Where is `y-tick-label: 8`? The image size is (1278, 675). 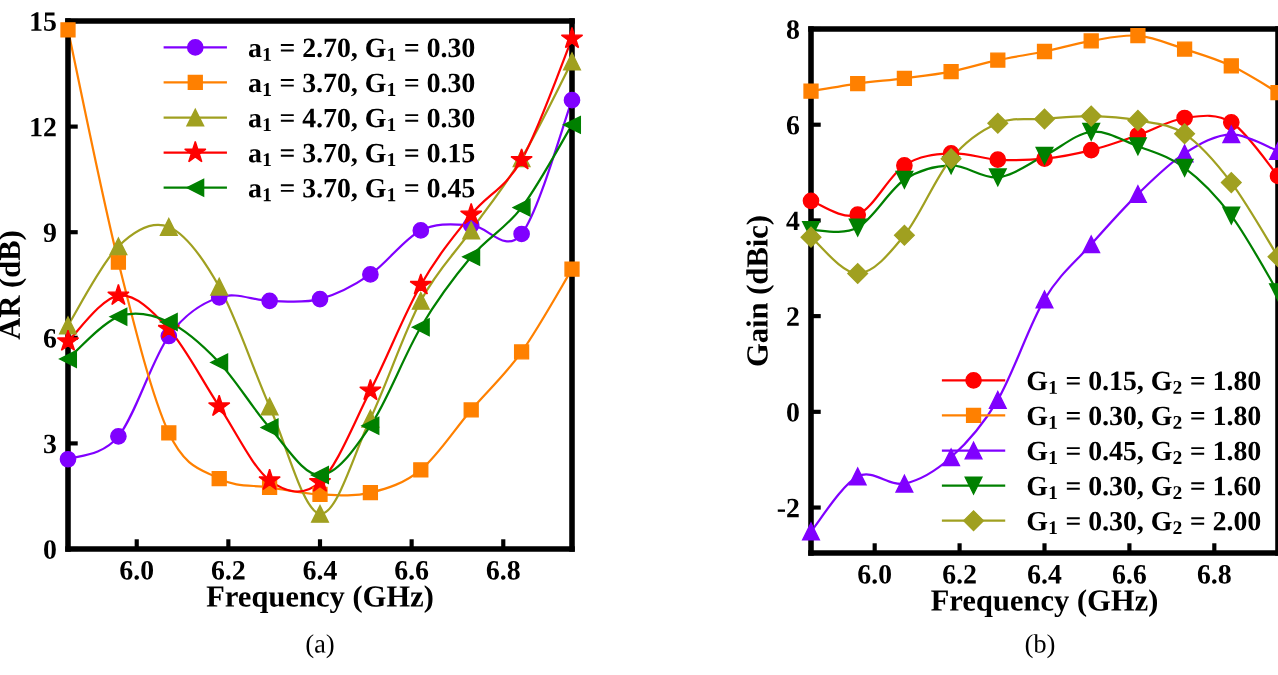 y-tick-label: 8 is located at coordinates (792, 29).